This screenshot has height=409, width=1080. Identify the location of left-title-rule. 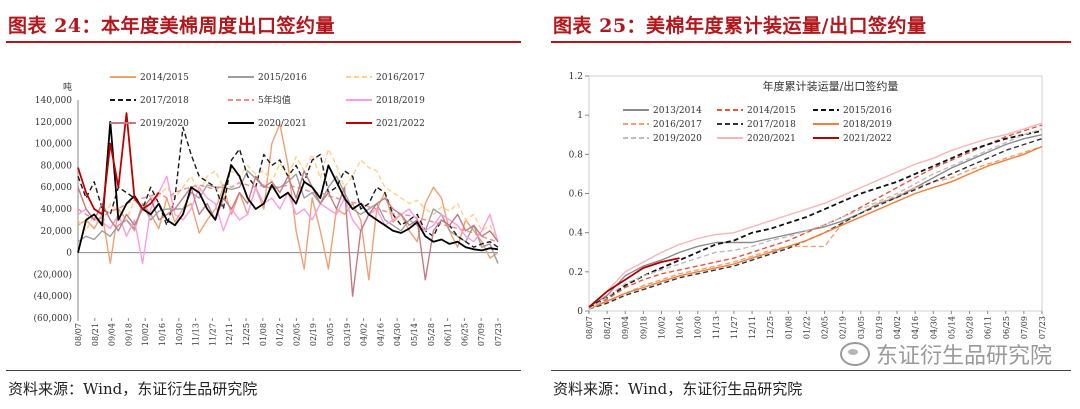
(263, 42).